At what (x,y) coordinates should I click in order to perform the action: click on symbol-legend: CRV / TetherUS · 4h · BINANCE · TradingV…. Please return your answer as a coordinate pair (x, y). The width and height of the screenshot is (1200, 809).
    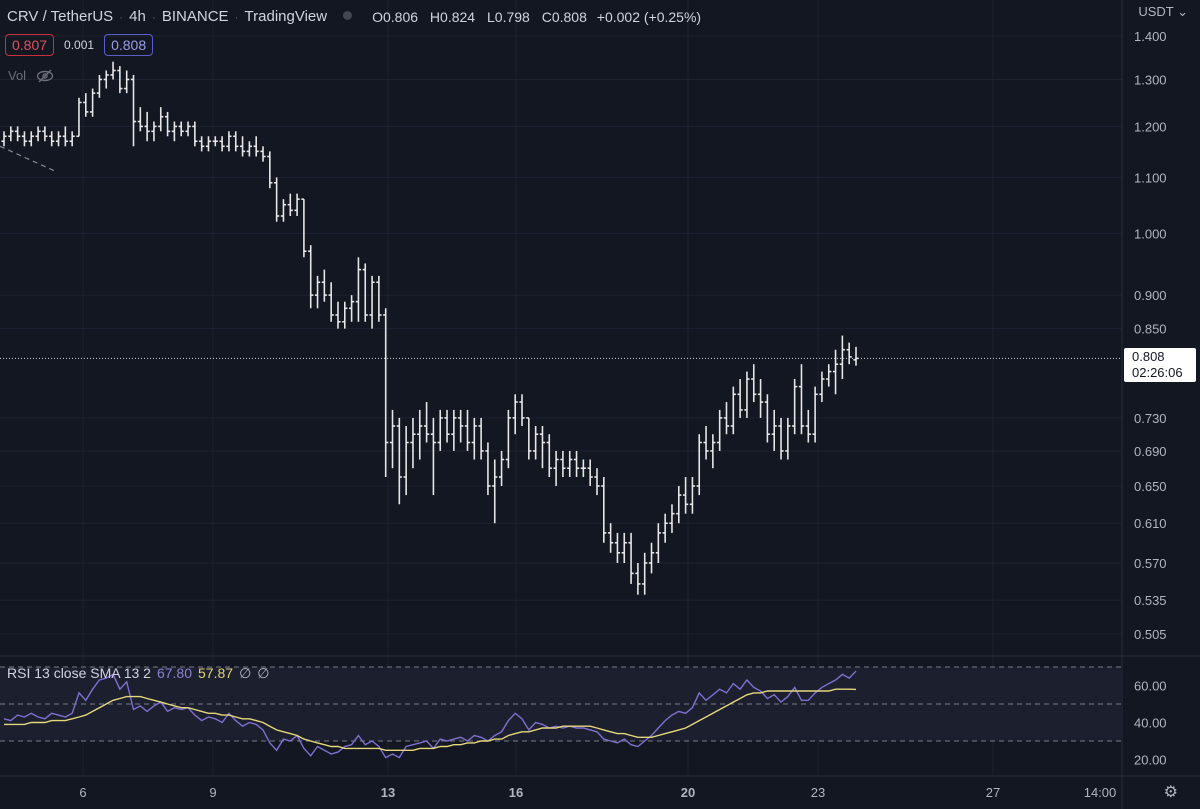
    Looking at the image, I should click on (354, 16).